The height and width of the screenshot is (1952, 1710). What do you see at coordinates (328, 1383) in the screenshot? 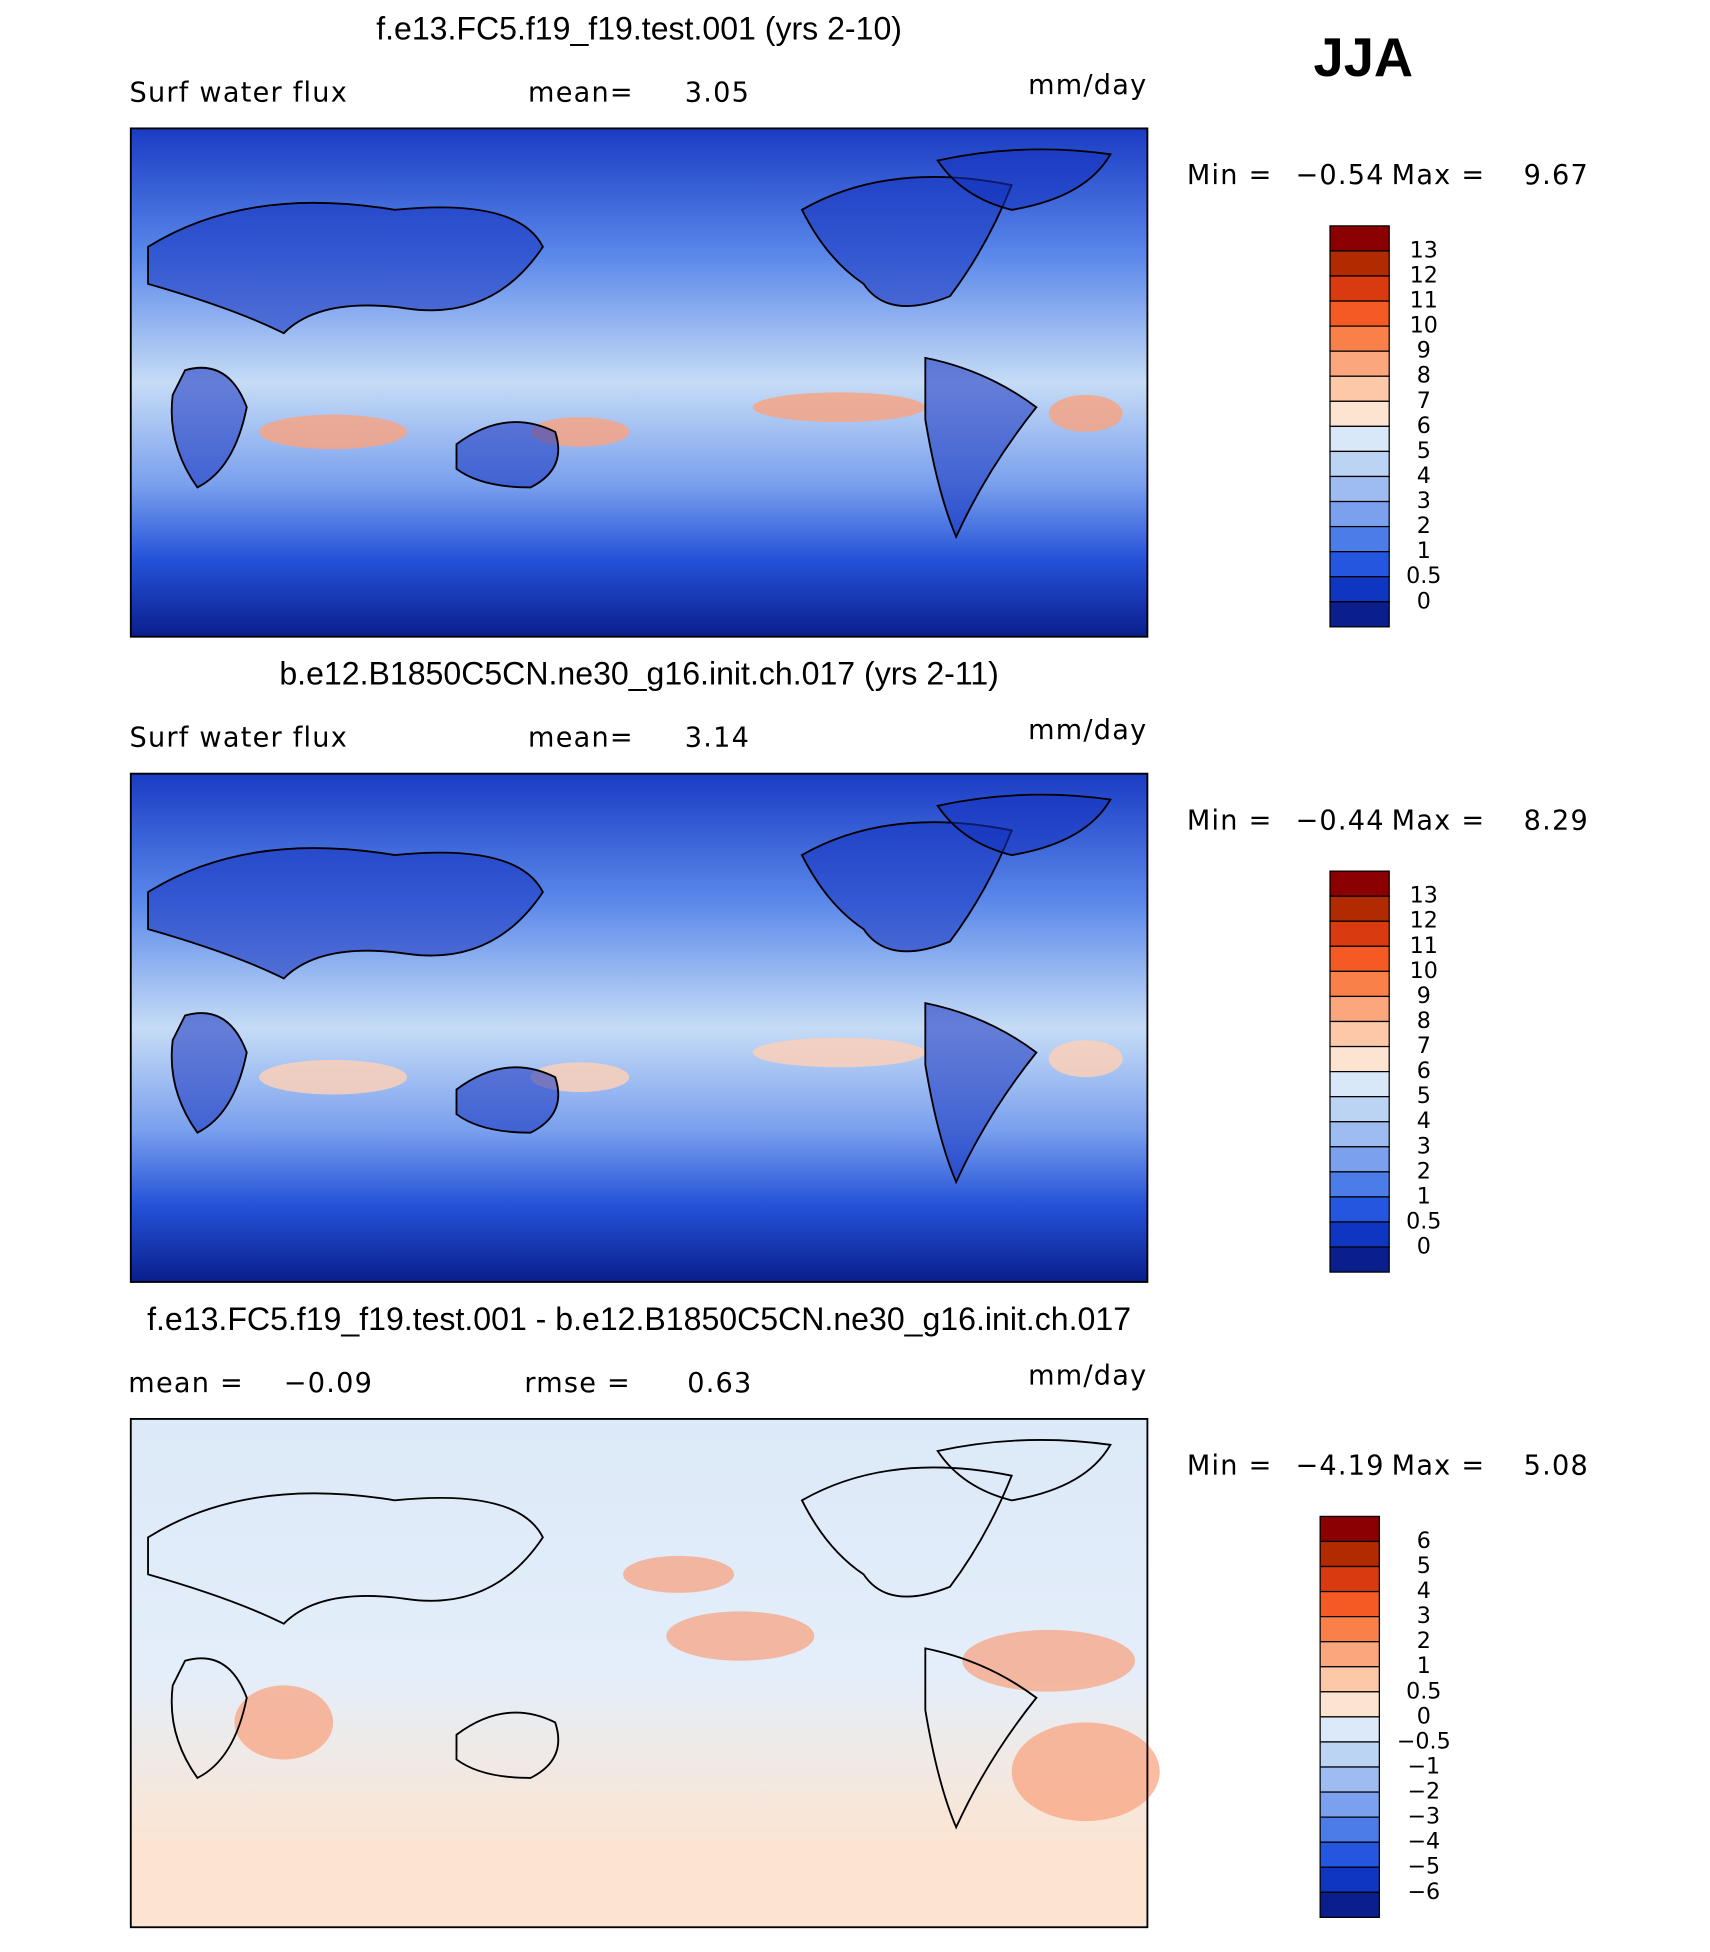
I see `stat-value: −0.09` at bounding box center [328, 1383].